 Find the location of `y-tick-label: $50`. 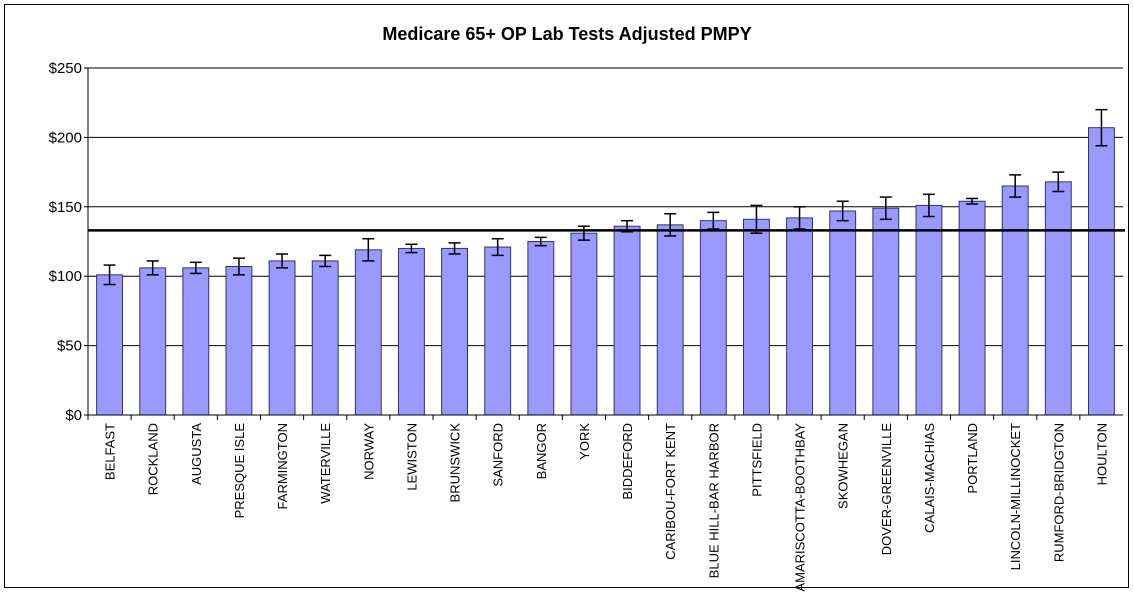

y-tick-label: $50 is located at coordinates (69, 346).